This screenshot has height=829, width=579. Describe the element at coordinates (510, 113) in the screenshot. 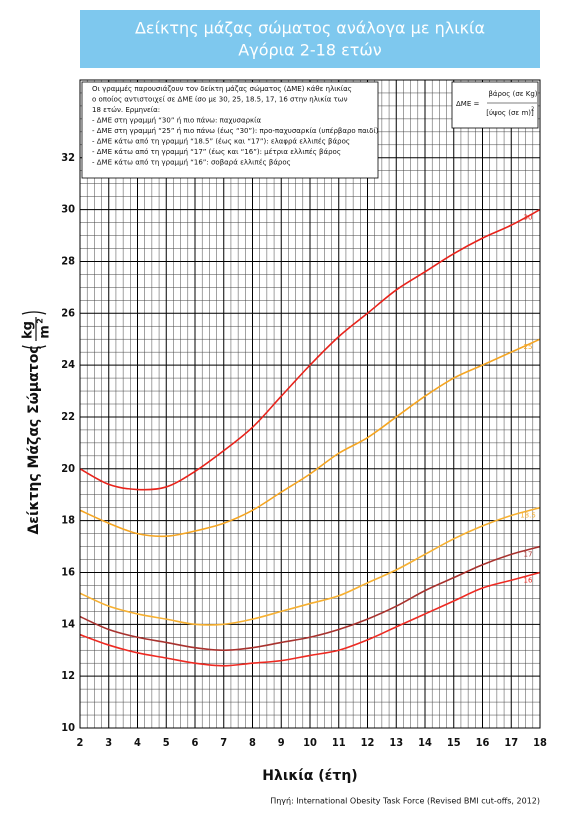

I see `formula-denominator: [ύψος (σε m)]` at that location.